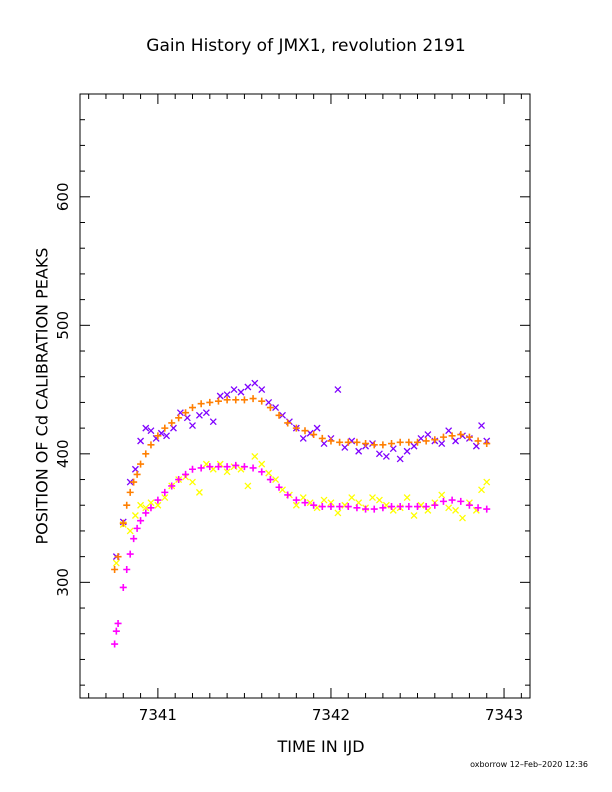 The height and width of the screenshot is (792, 612). What do you see at coordinates (529, 764) in the screenshot?
I see `footer-note: oxborrow 12–Feb–2020 12:36` at bounding box center [529, 764].